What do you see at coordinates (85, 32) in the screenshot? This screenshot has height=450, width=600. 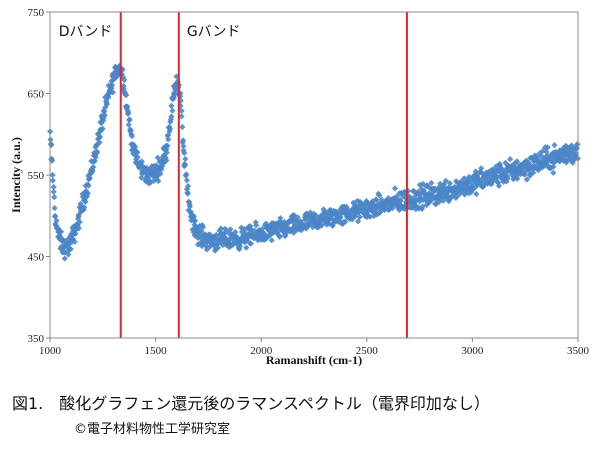 I see `band-label: Dバンド` at bounding box center [85, 32].